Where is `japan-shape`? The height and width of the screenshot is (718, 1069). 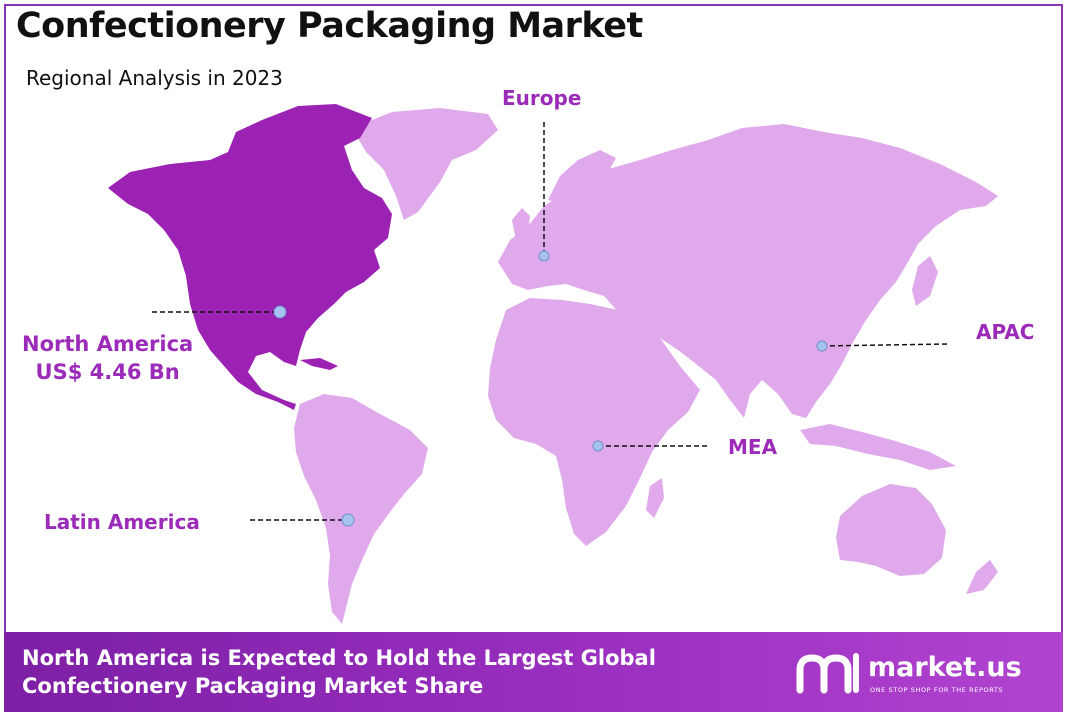 japan-shape is located at coordinates (925, 281).